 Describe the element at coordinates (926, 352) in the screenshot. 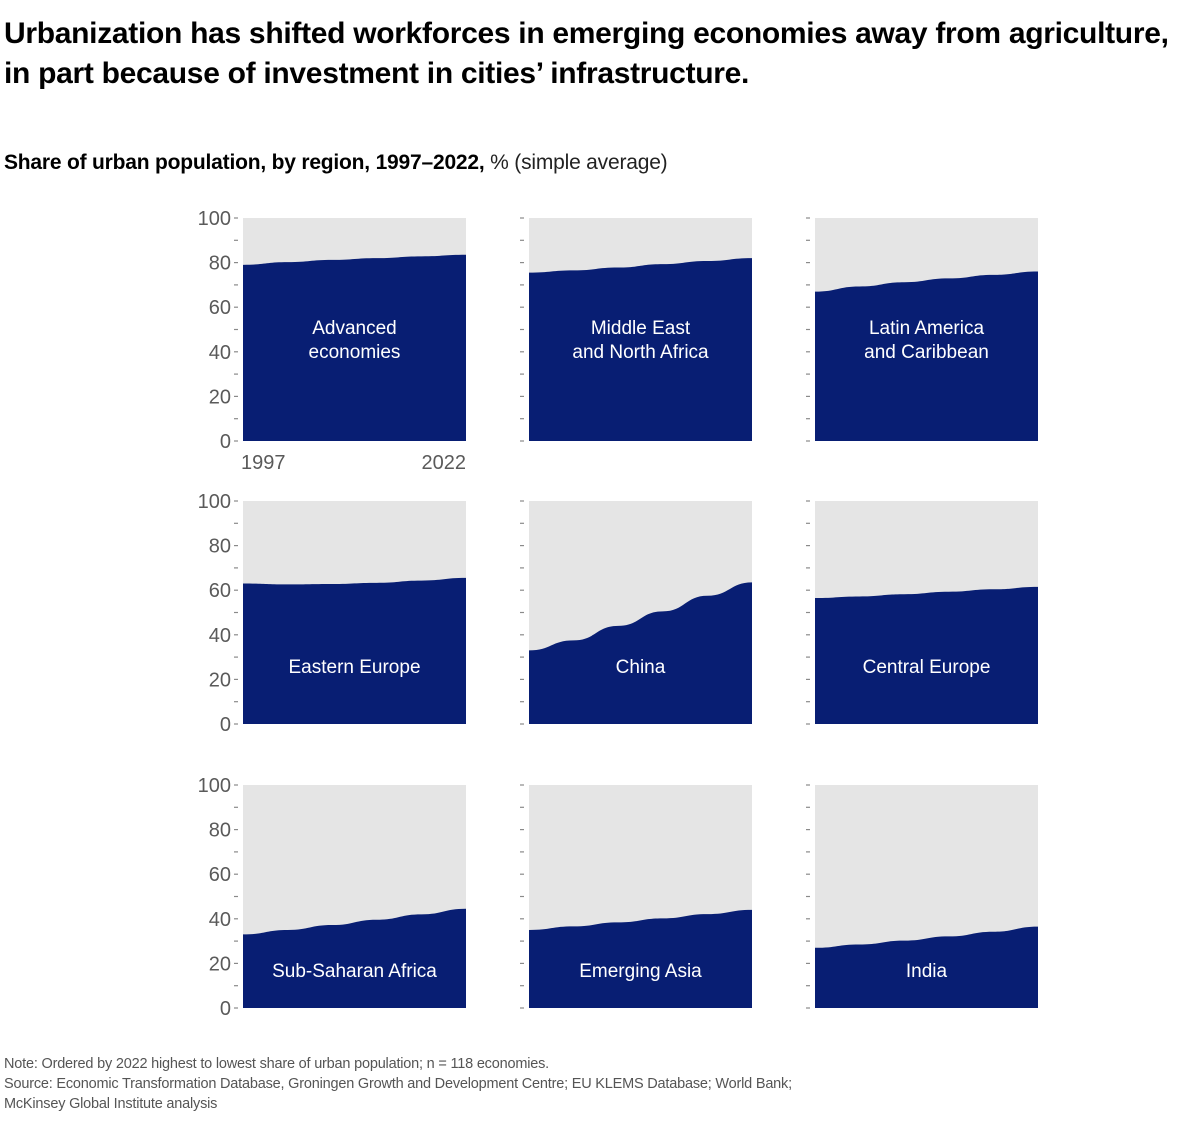

I see `panel-label: and Caribbean` at that location.